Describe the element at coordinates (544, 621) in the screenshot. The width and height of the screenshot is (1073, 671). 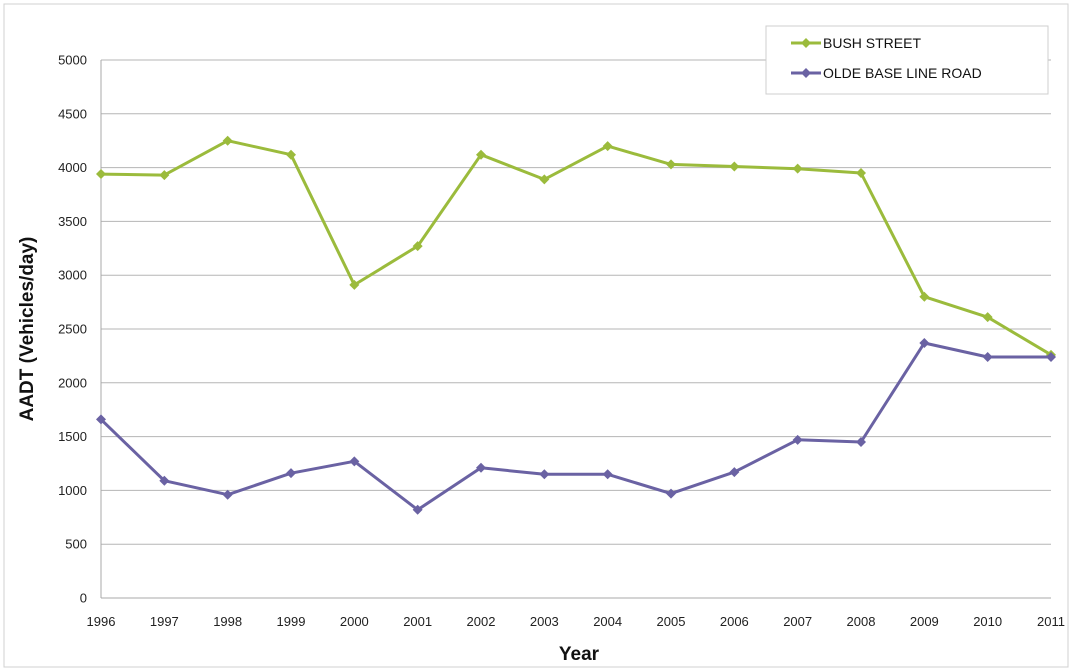
I see `x-tick-label: 2003` at that location.